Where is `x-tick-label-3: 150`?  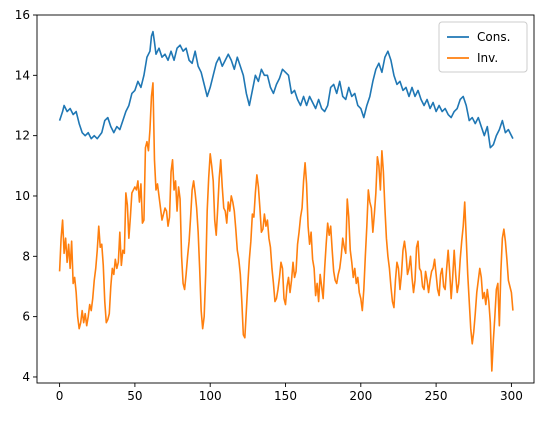
x-tick-label-3: 150 is located at coordinates (285, 396).